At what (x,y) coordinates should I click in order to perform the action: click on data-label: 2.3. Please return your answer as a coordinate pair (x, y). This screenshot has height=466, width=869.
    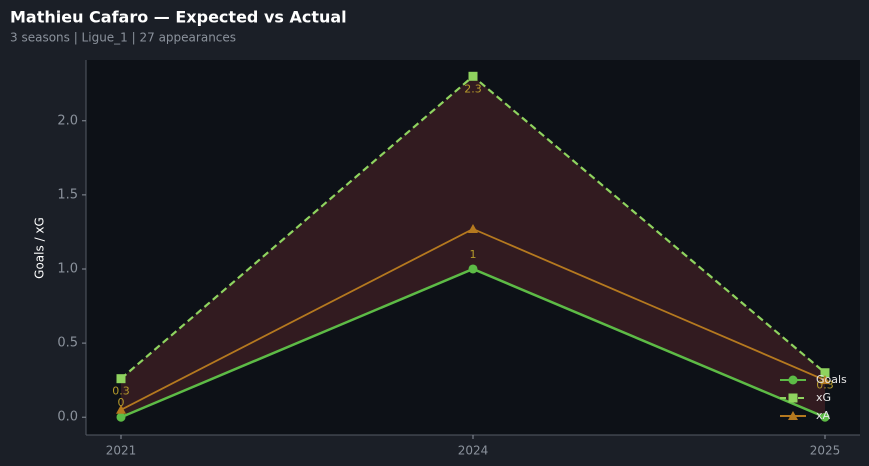
    Looking at the image, I should click on (473, 88).